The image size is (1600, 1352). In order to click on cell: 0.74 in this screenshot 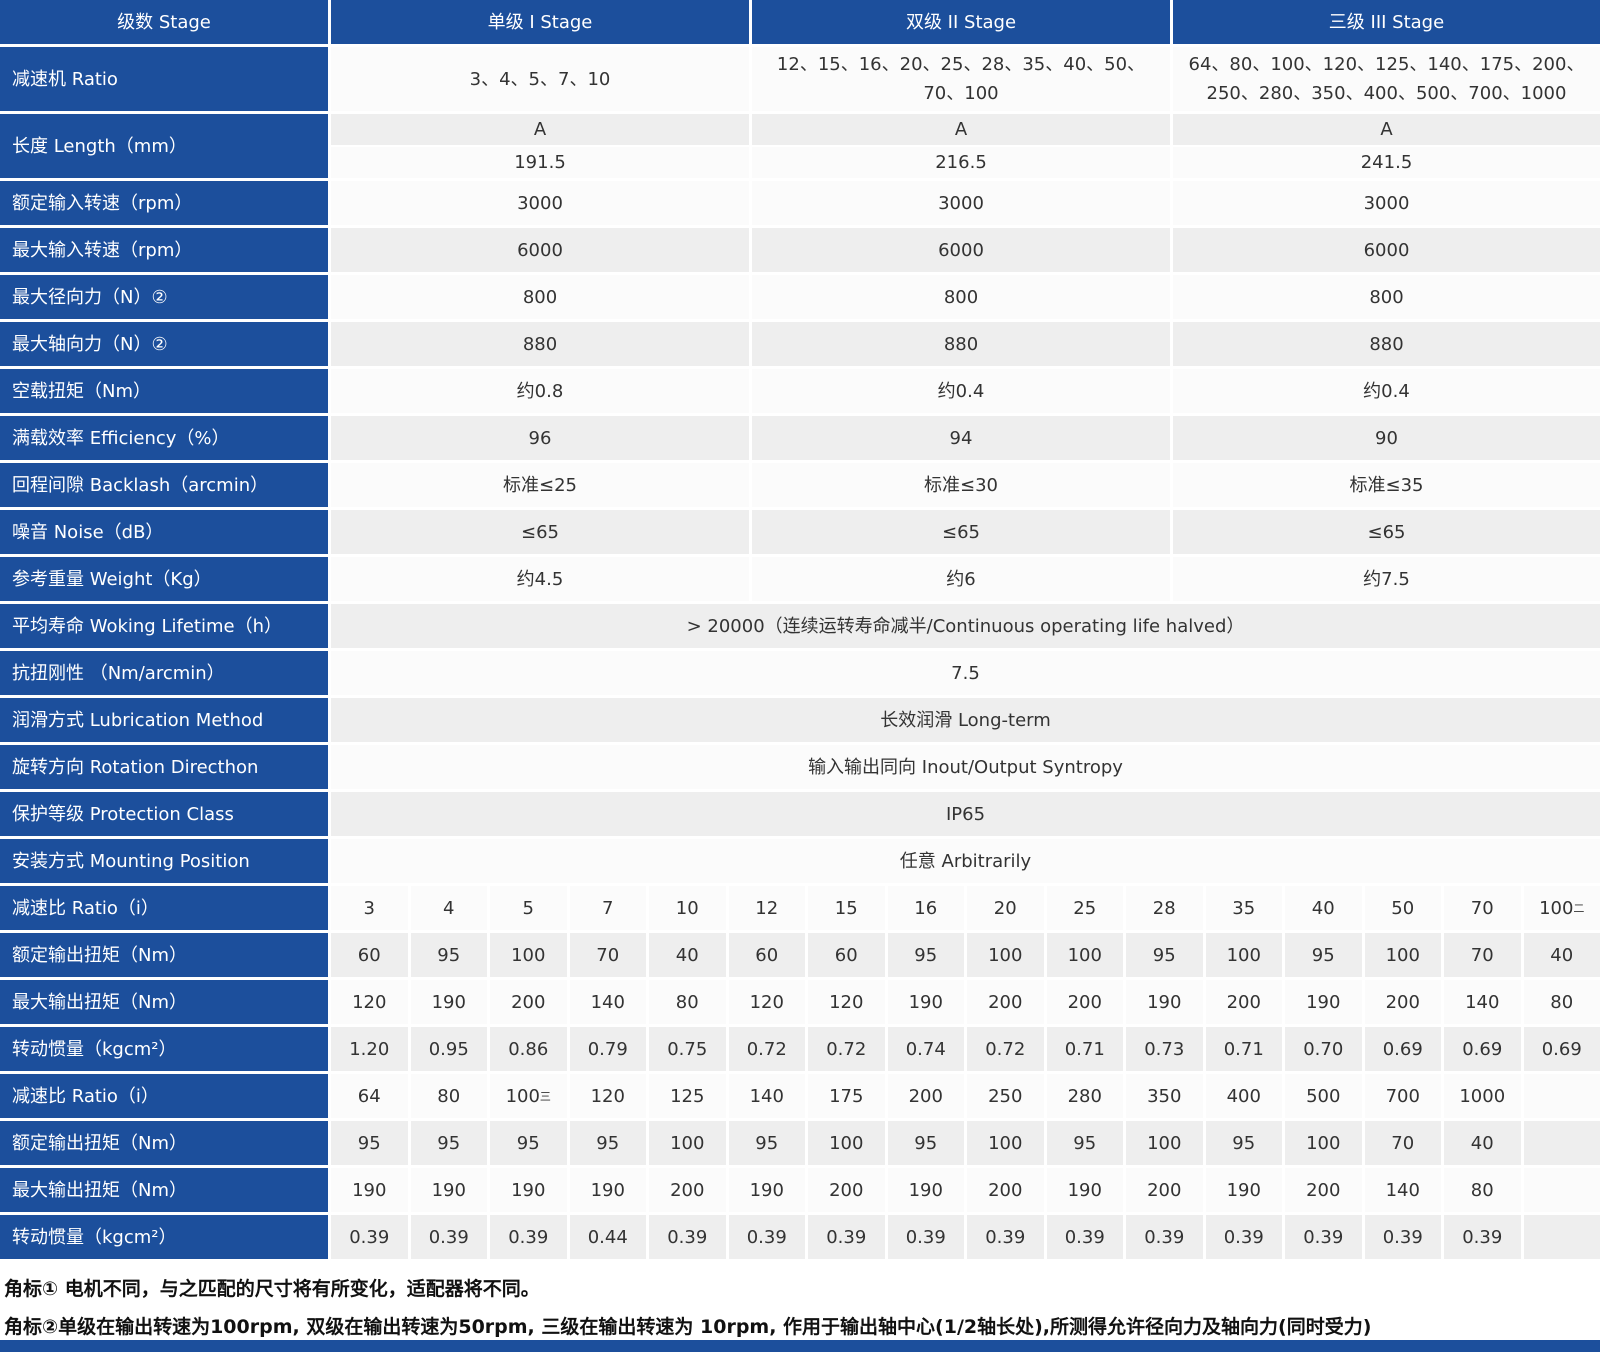, I will do `click(925, 1049)`.